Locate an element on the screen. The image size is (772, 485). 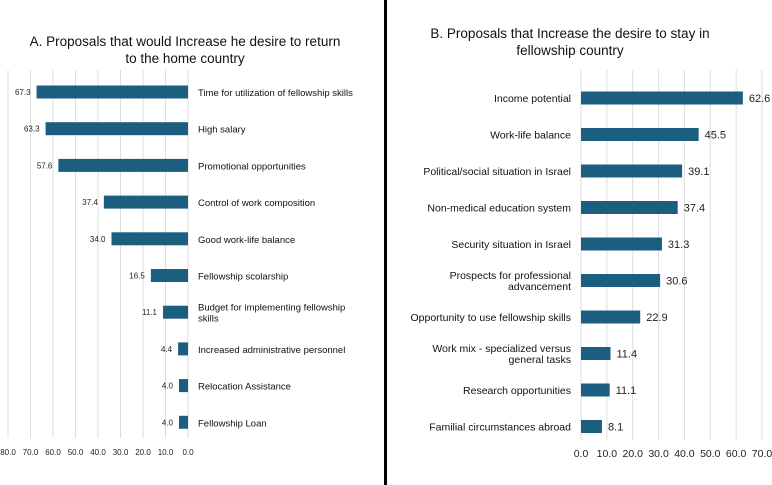
chart-b-category-label-line: Work mix - specialized versus is located at coordinates (501, 349).